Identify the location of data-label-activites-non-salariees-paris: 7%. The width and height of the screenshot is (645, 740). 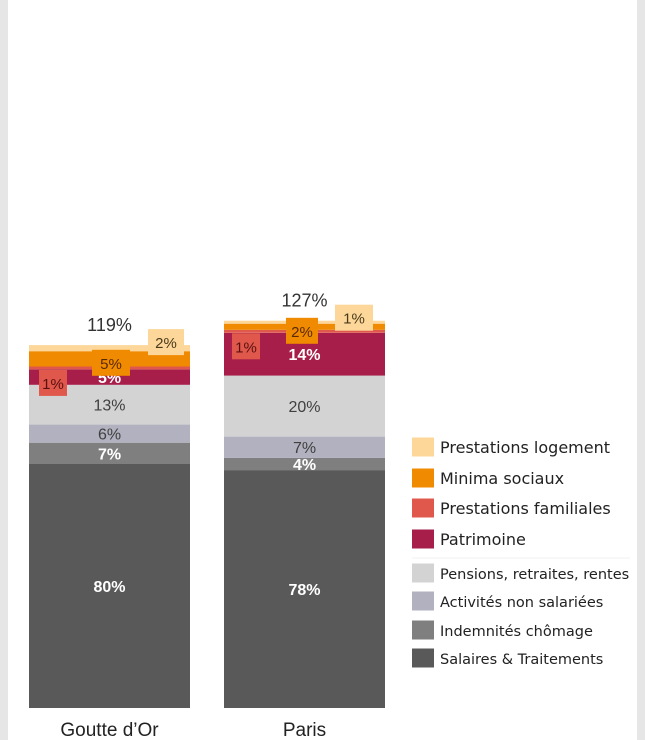
(304, 448).